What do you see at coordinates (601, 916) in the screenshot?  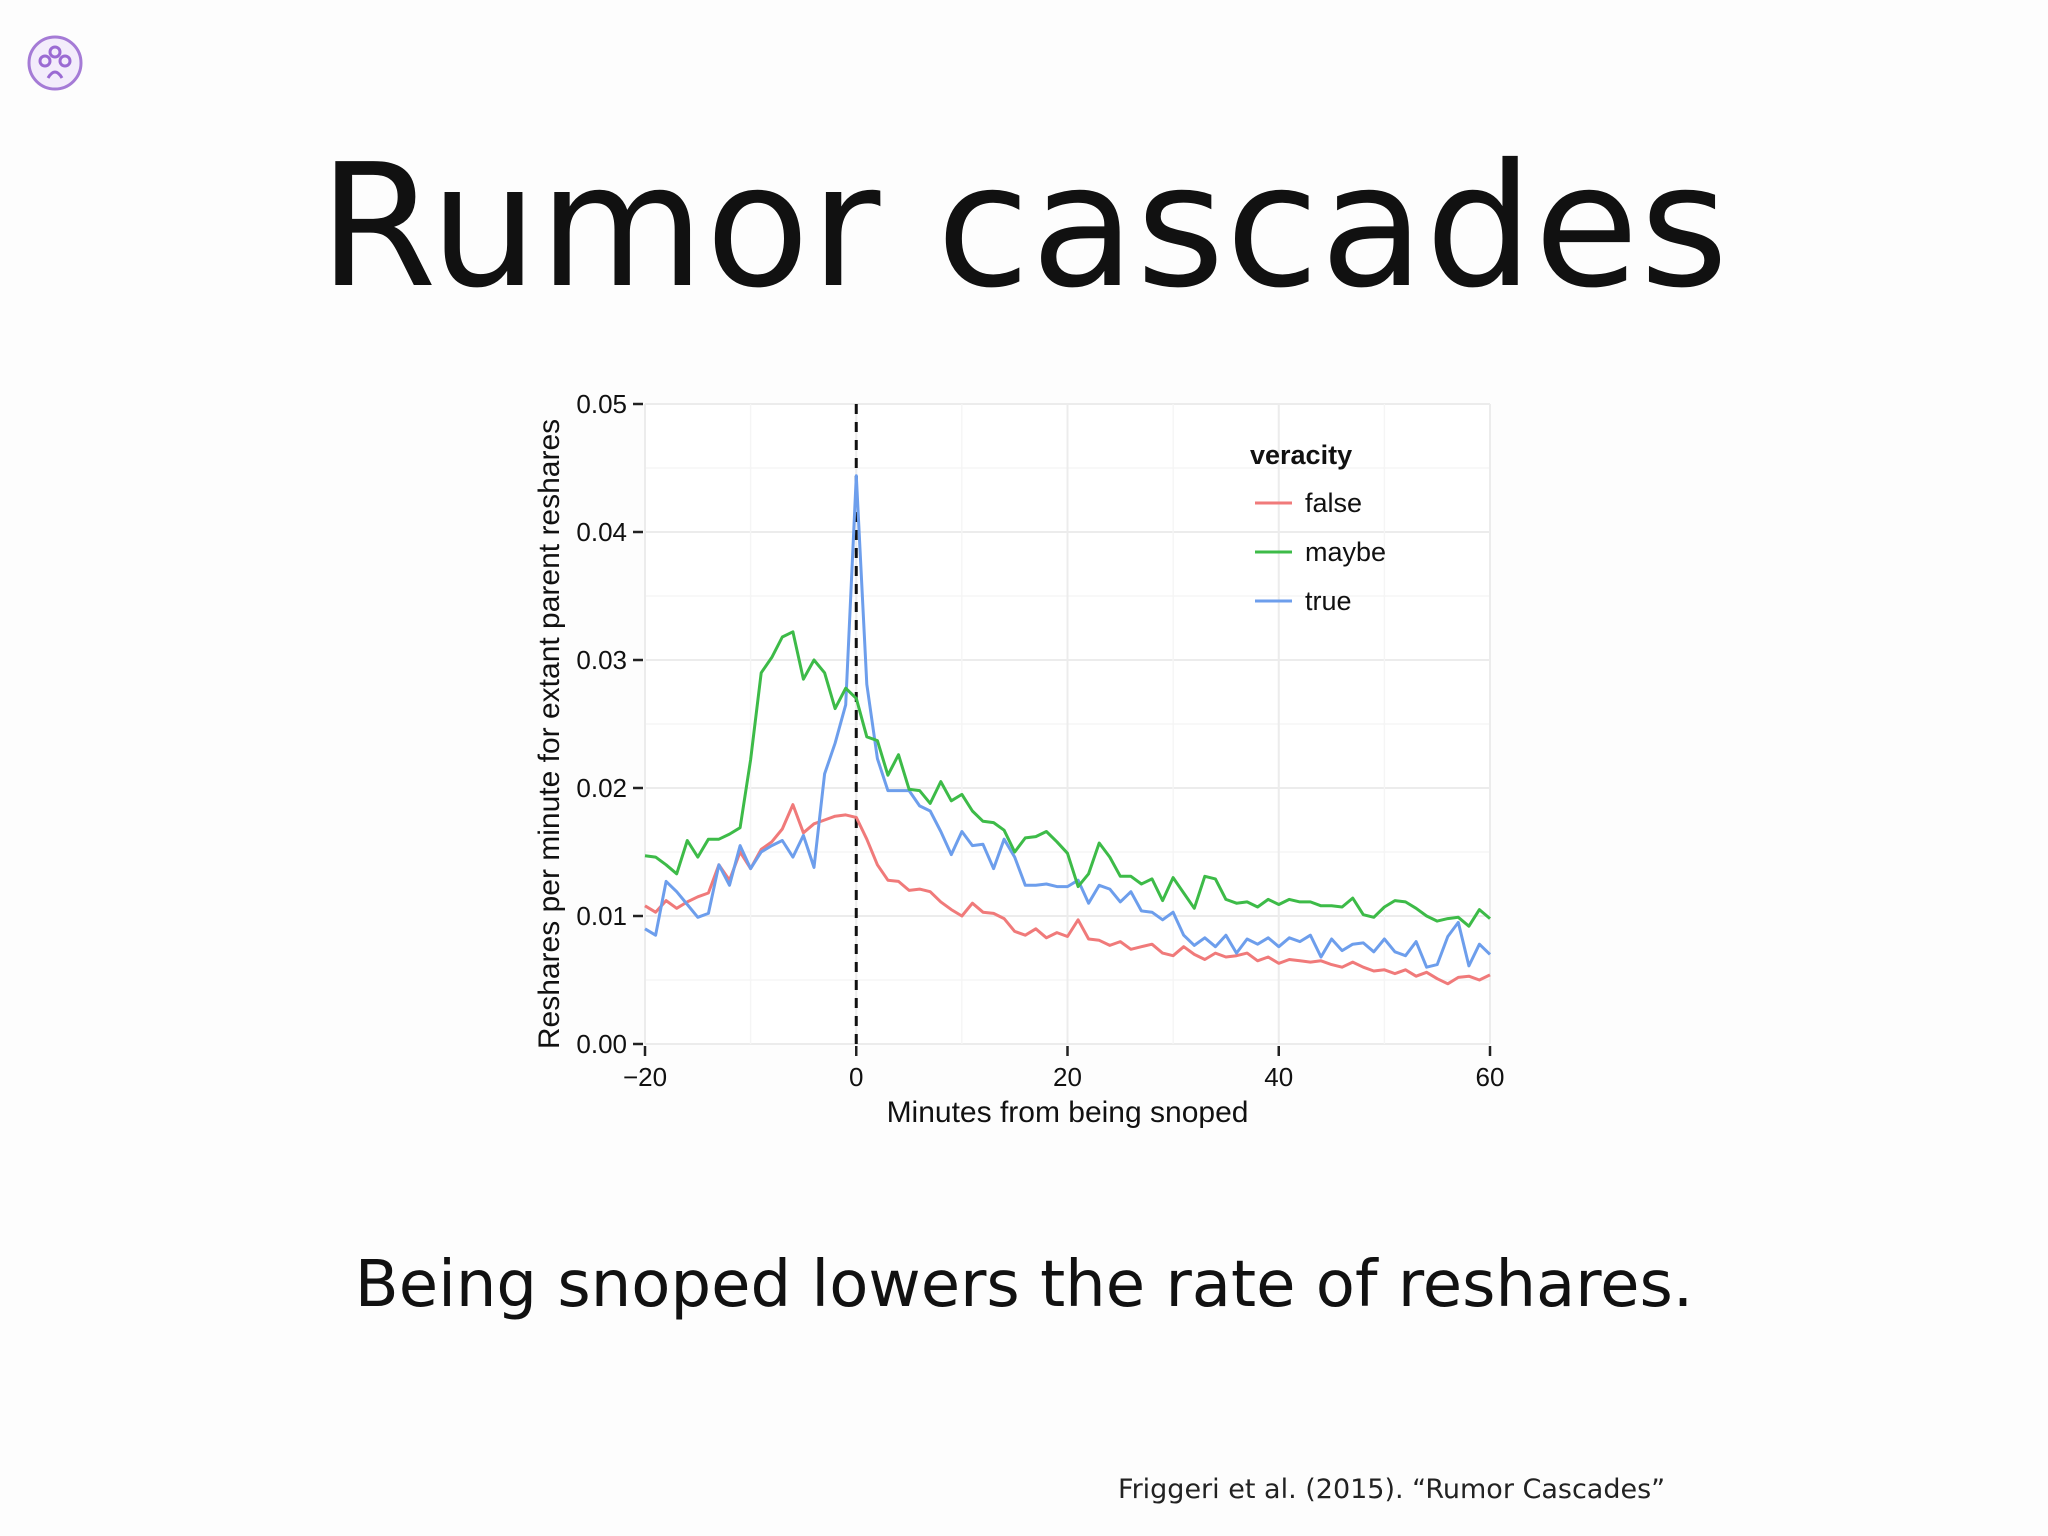 I see `y-tick-label: 0.01` at bounding box center [601, 916].